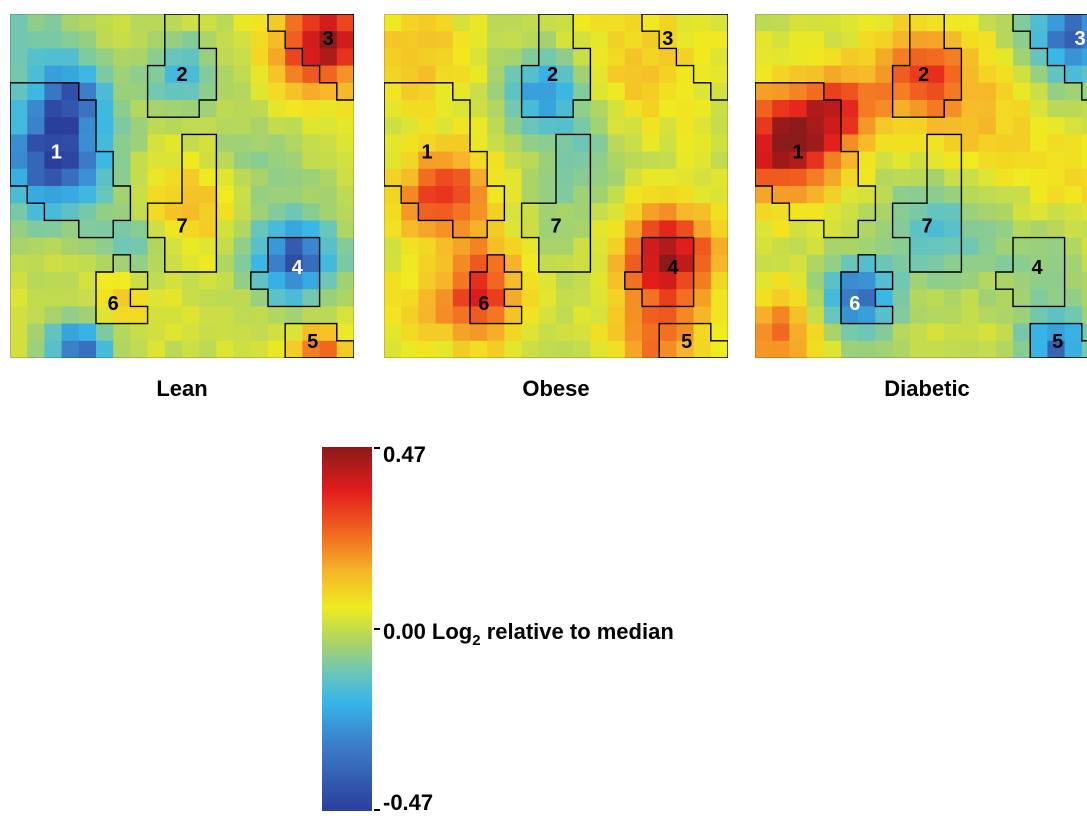 The width and height of the screenshot is (1087, 816). I want to click on colorbar-mid-label: 0.00 Log2 relative to median, so click(528, 632).